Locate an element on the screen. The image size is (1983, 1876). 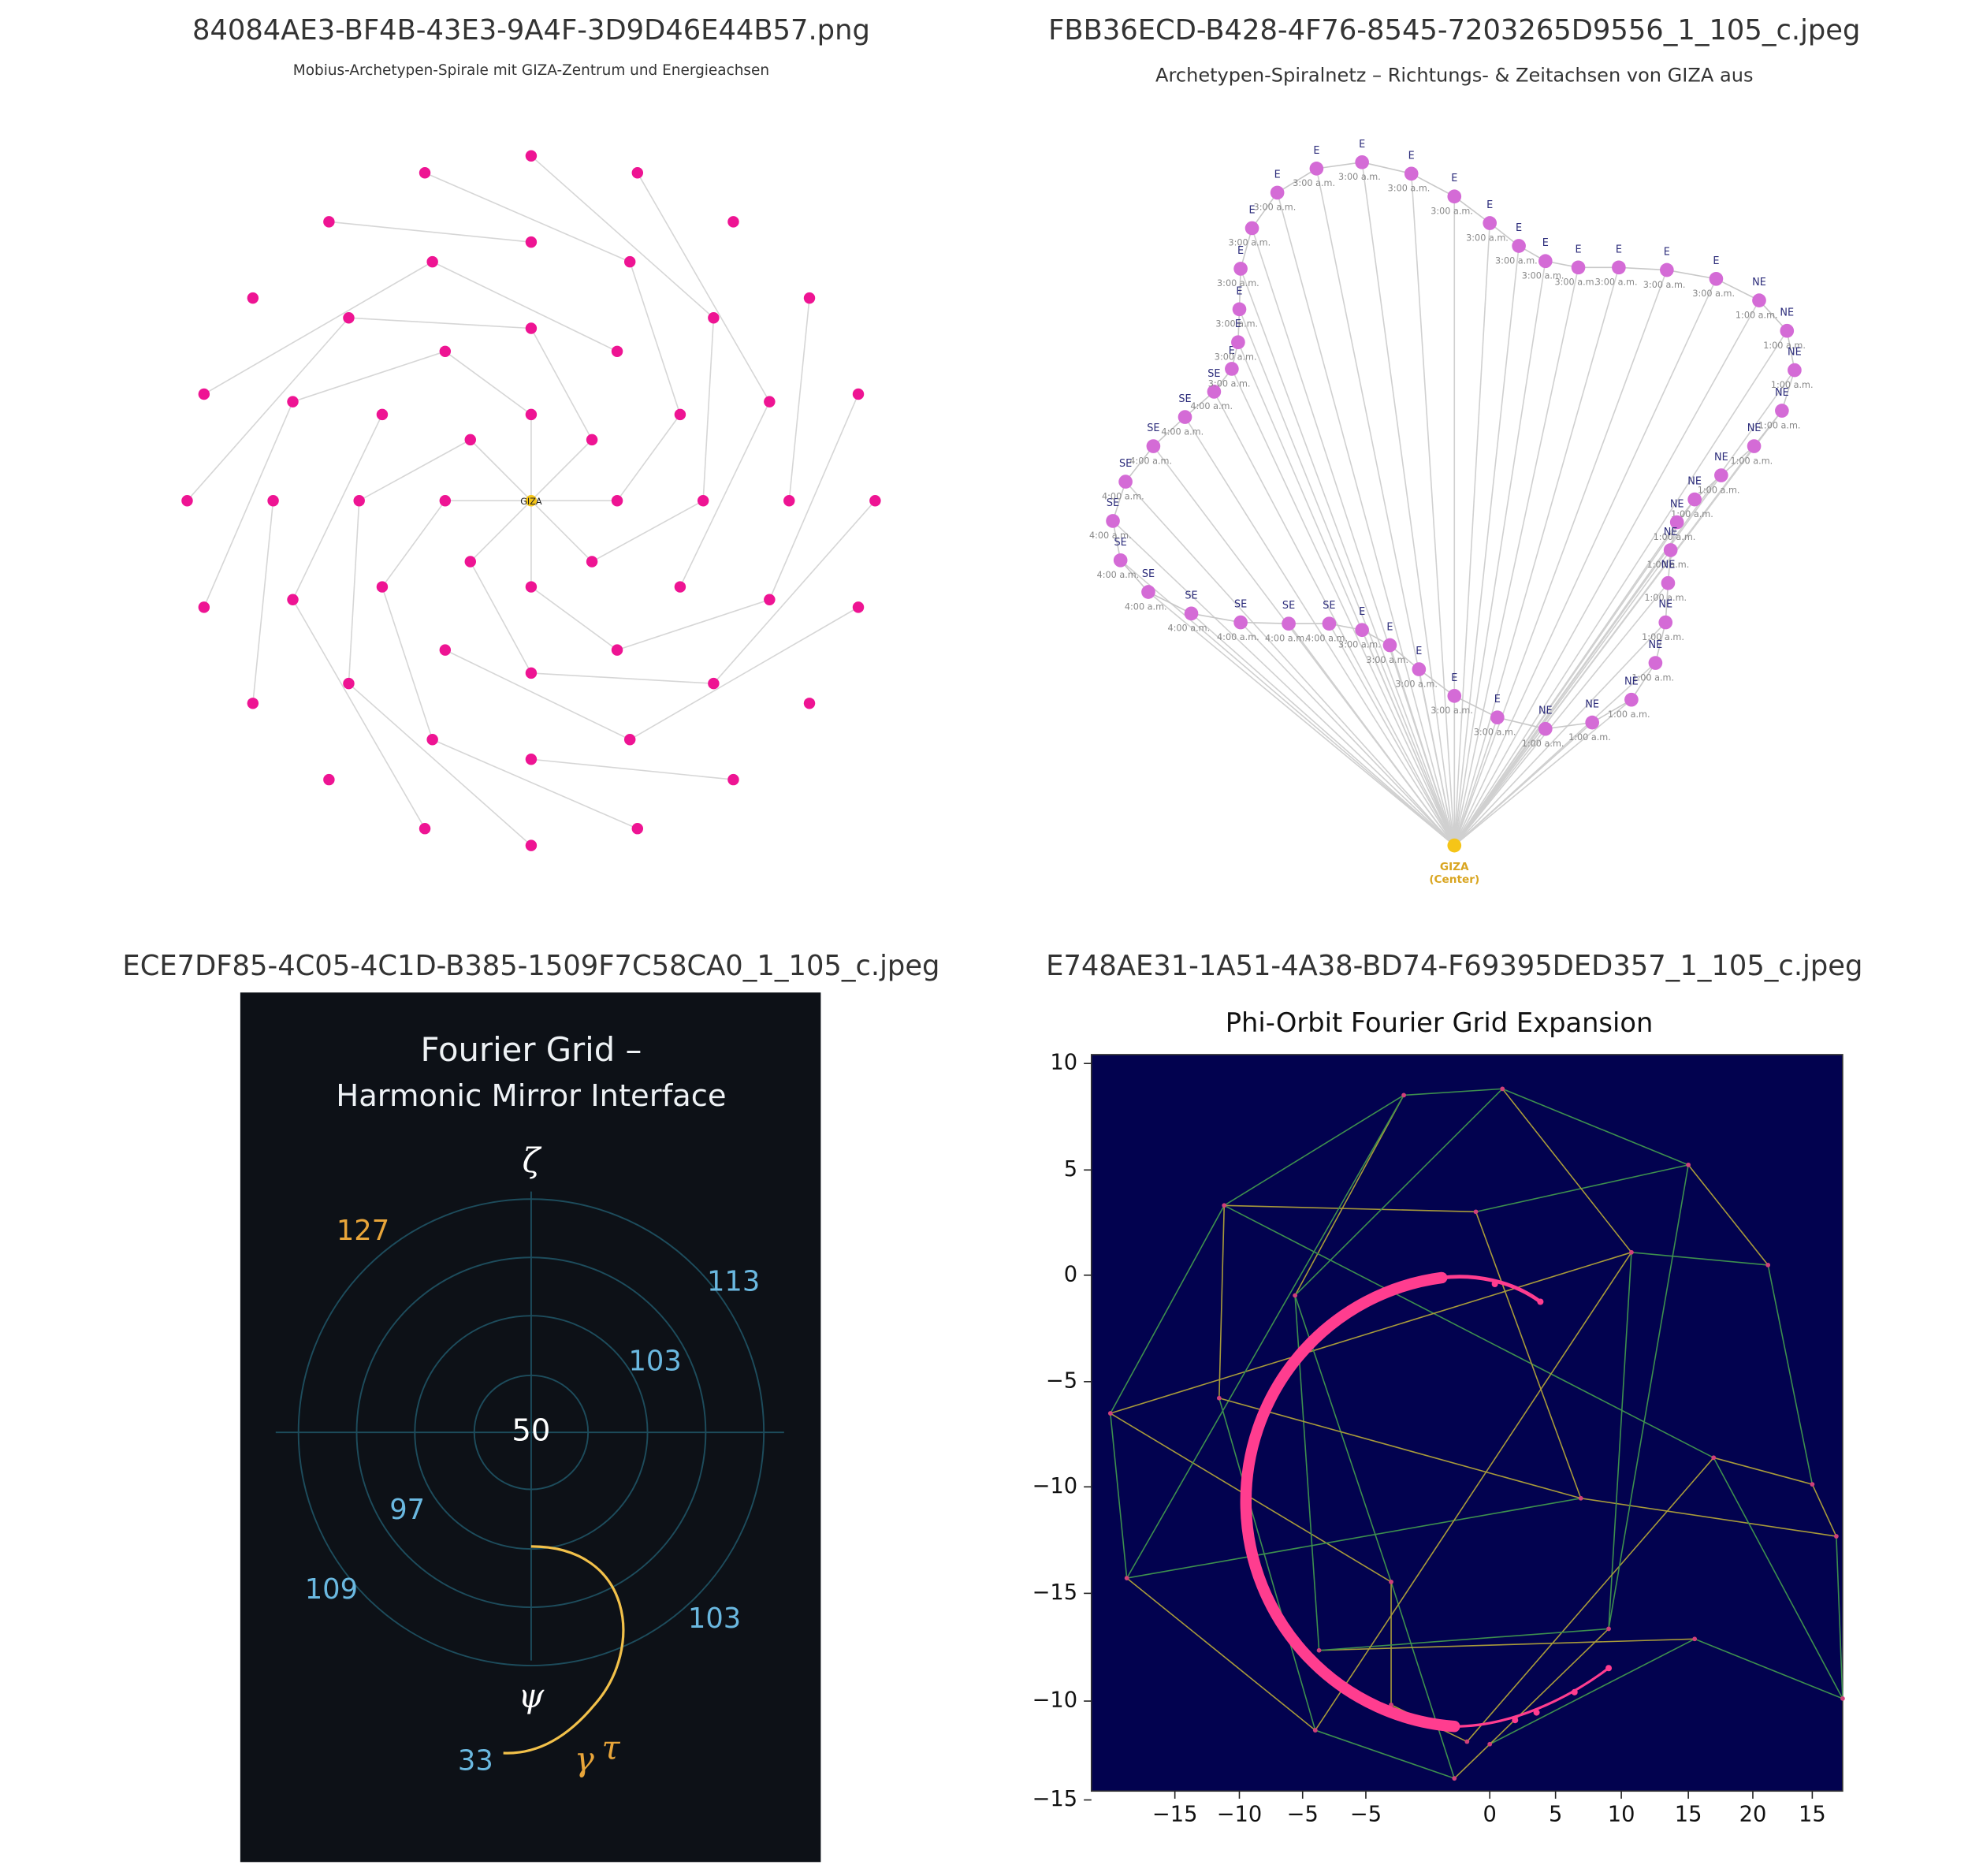
panel-1: GIZA is located at coordinates (531, 501).